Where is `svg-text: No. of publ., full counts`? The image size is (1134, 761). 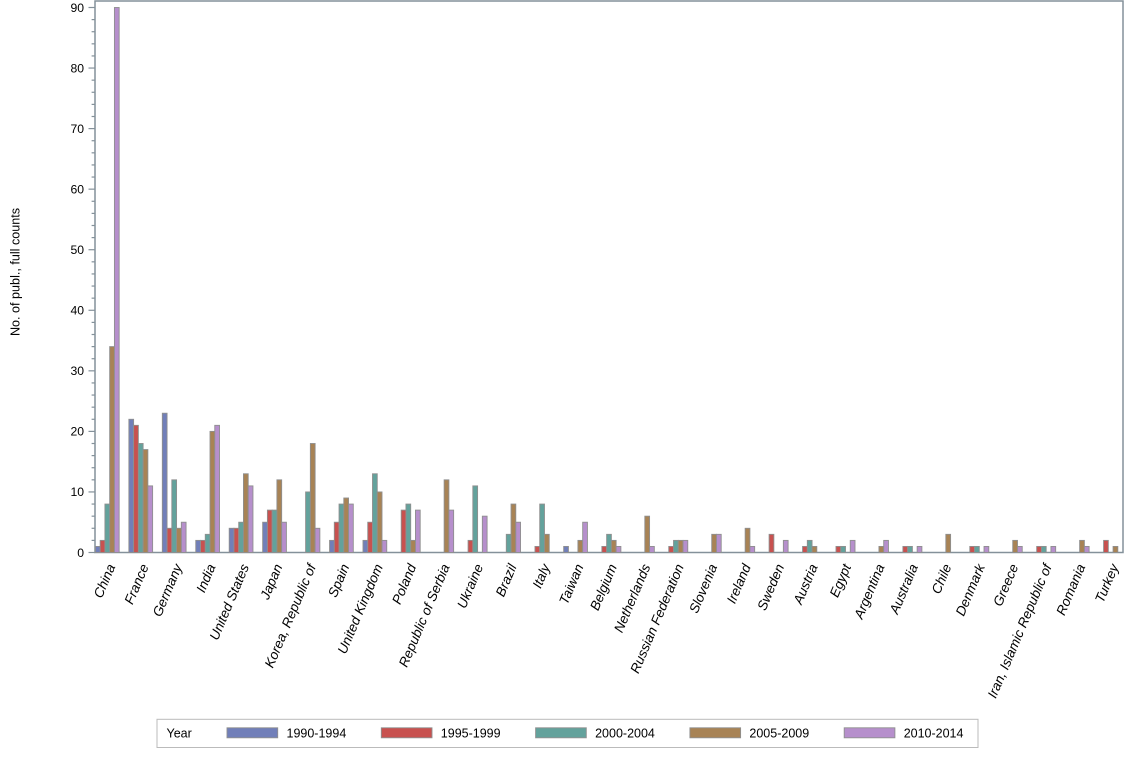 svg-text: No. of publ., full counts is located at coordinates (16, 272).